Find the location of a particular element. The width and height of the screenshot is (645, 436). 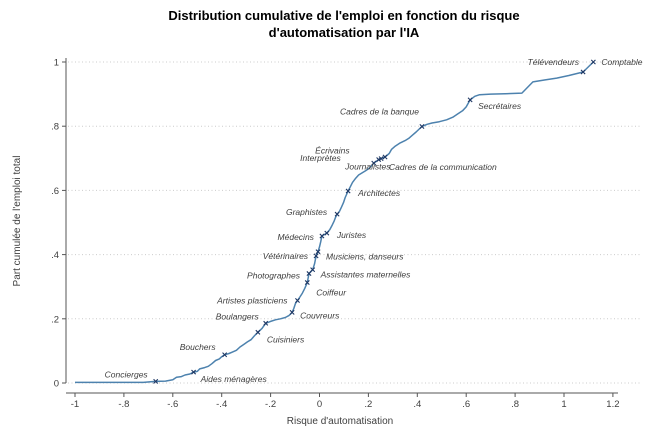

y-tick-label: .4 is located at coordinates (55, 255).